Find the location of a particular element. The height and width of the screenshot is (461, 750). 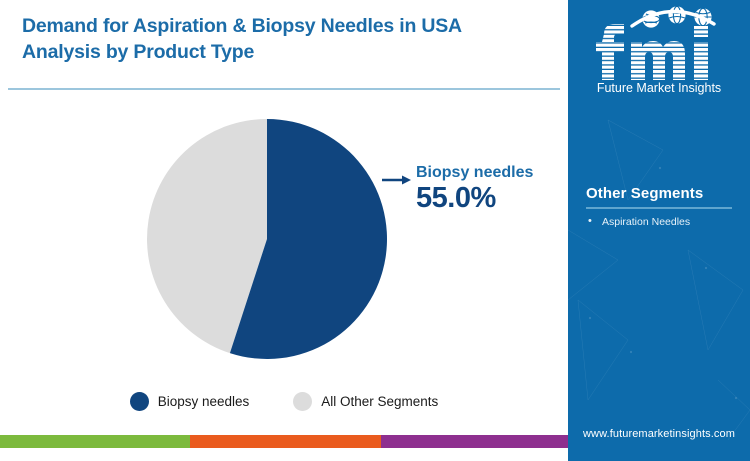

legend-item-biopsy-needles: Biopsy needles is located at coordinates (189, 401).